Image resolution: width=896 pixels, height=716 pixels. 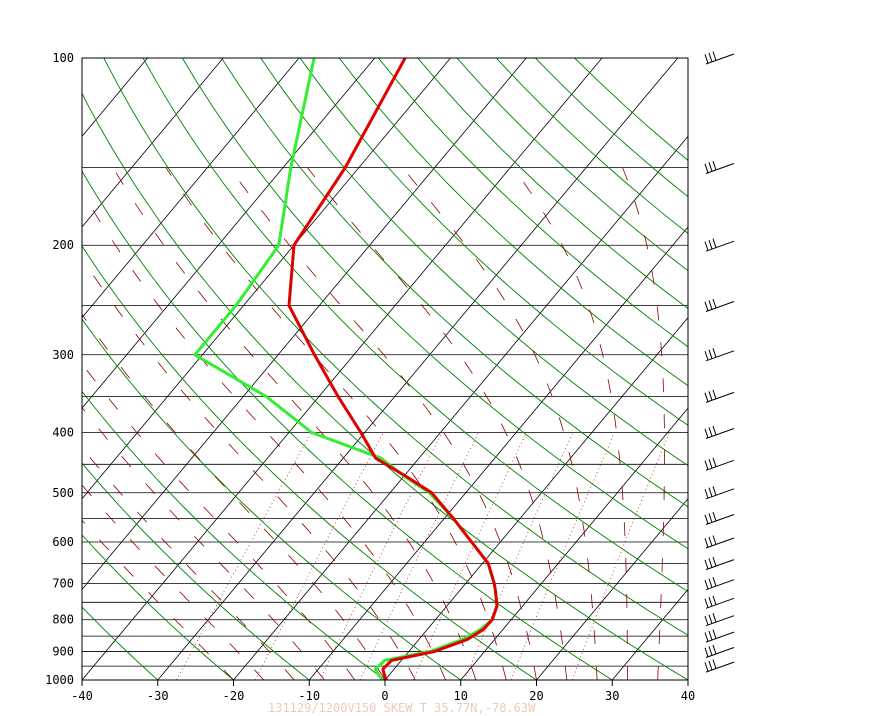 I want to click on x-tick-label: -40, so click(x=82, y=696).